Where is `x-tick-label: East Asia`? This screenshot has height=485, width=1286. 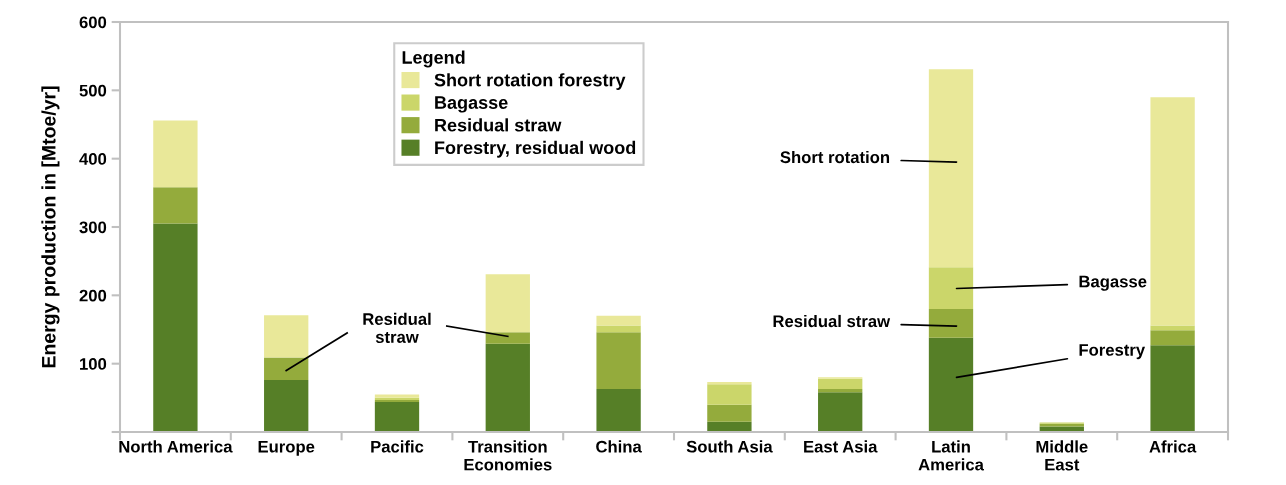 x-tick-label: East Asia is located at coordinates (841, 446).